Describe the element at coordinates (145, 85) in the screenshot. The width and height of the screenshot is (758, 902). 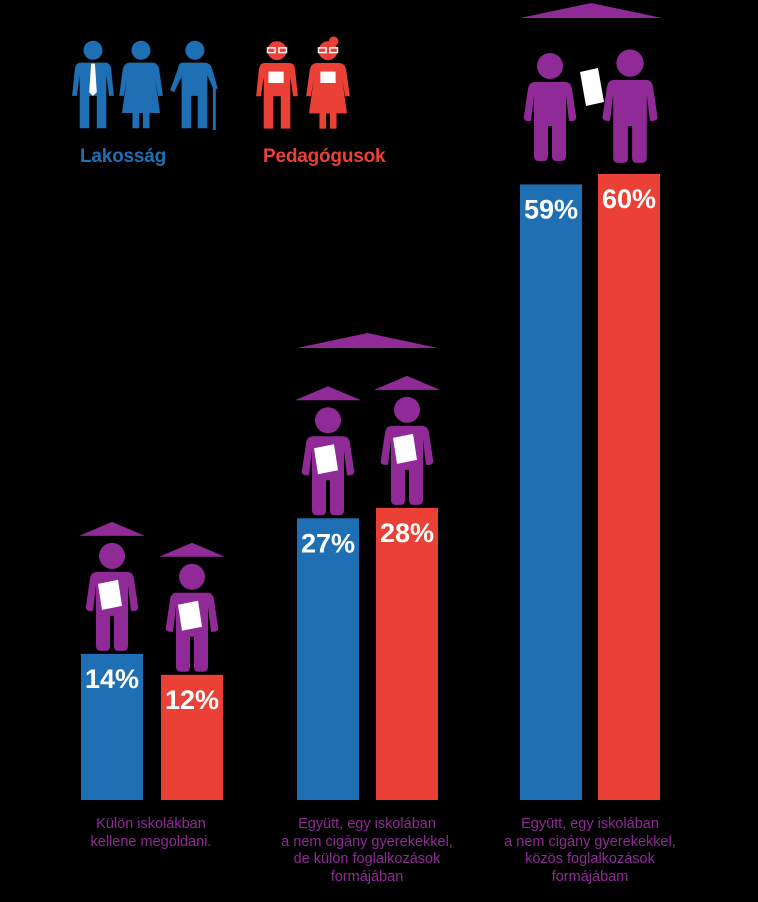
I see `people-icon` at that location.